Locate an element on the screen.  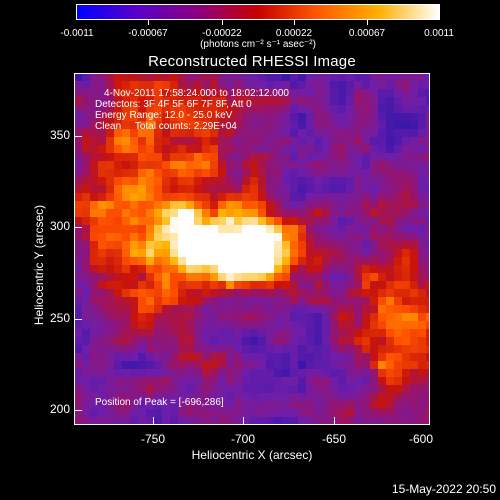
y-axis-label: Heliocentric Y (arcsec) is located at coordinates (39, 265).